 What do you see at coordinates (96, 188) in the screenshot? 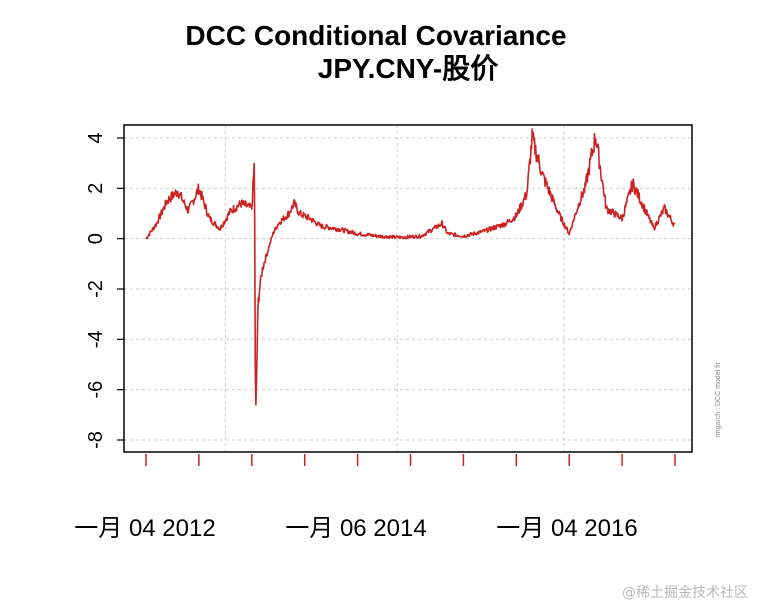
I see `y-tick-label-1: 2` at bounding box center [96, 188].